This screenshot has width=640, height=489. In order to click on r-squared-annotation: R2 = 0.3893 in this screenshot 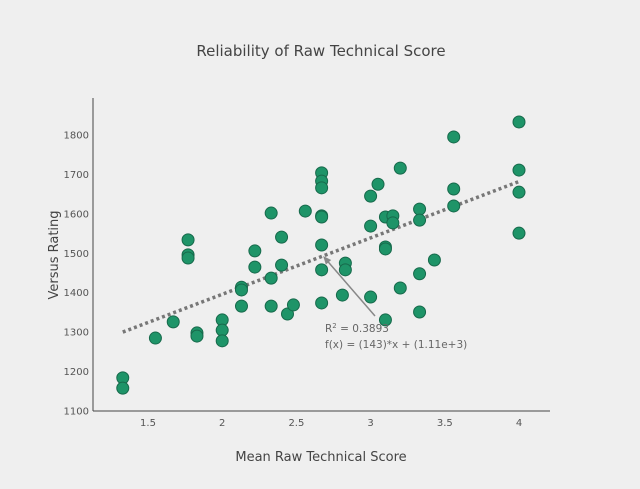, I will do `click(357, 328)`.